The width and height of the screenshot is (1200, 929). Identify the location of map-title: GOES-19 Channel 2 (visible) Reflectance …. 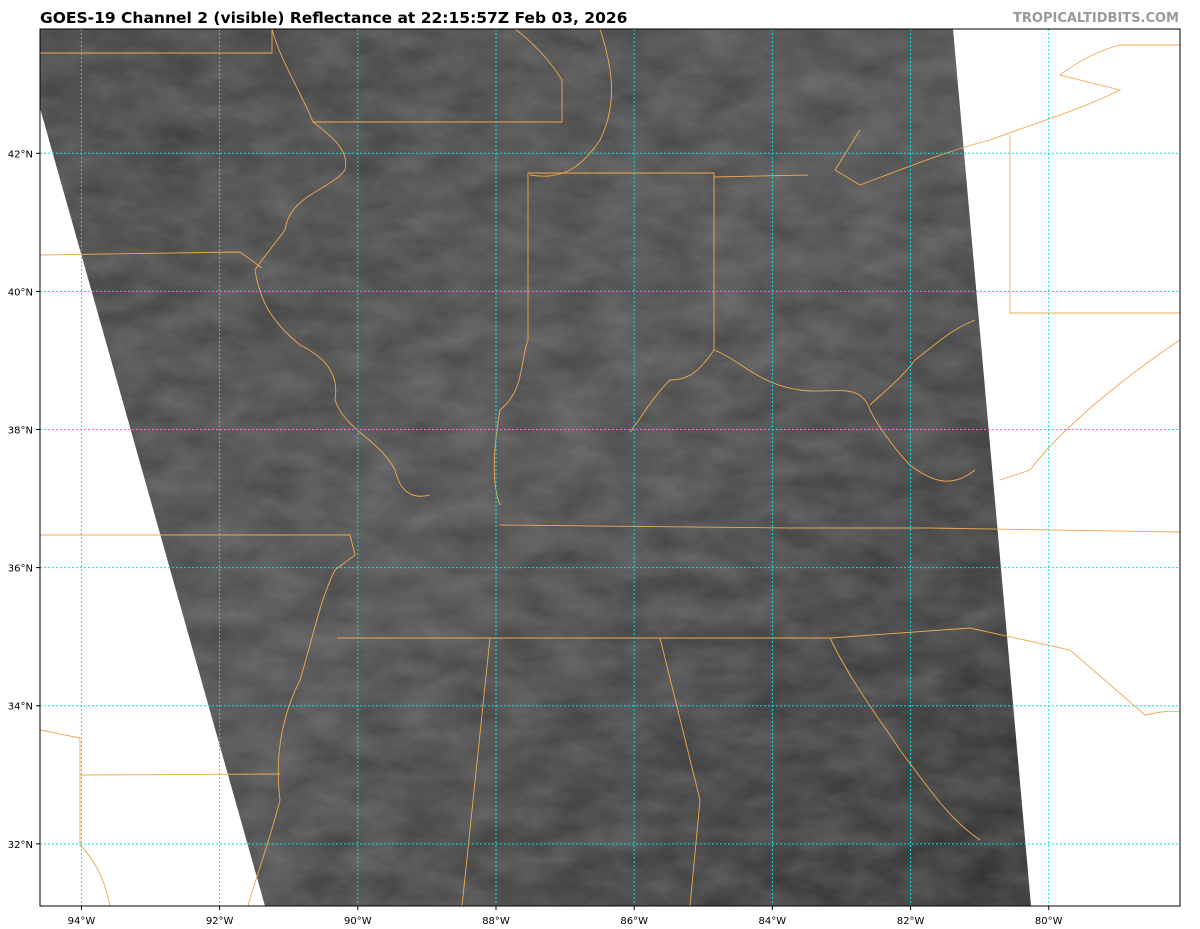
(334, 18).